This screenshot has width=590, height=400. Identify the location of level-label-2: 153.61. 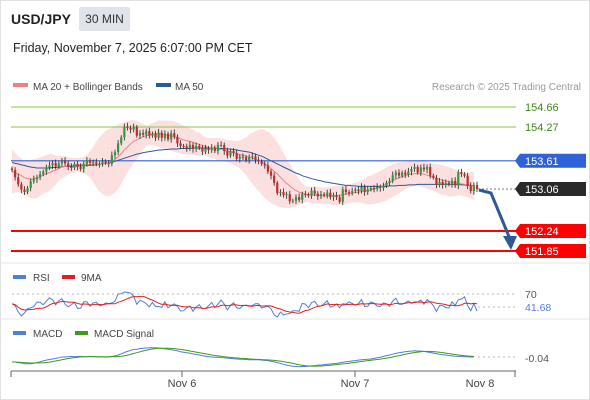
(542, 162).